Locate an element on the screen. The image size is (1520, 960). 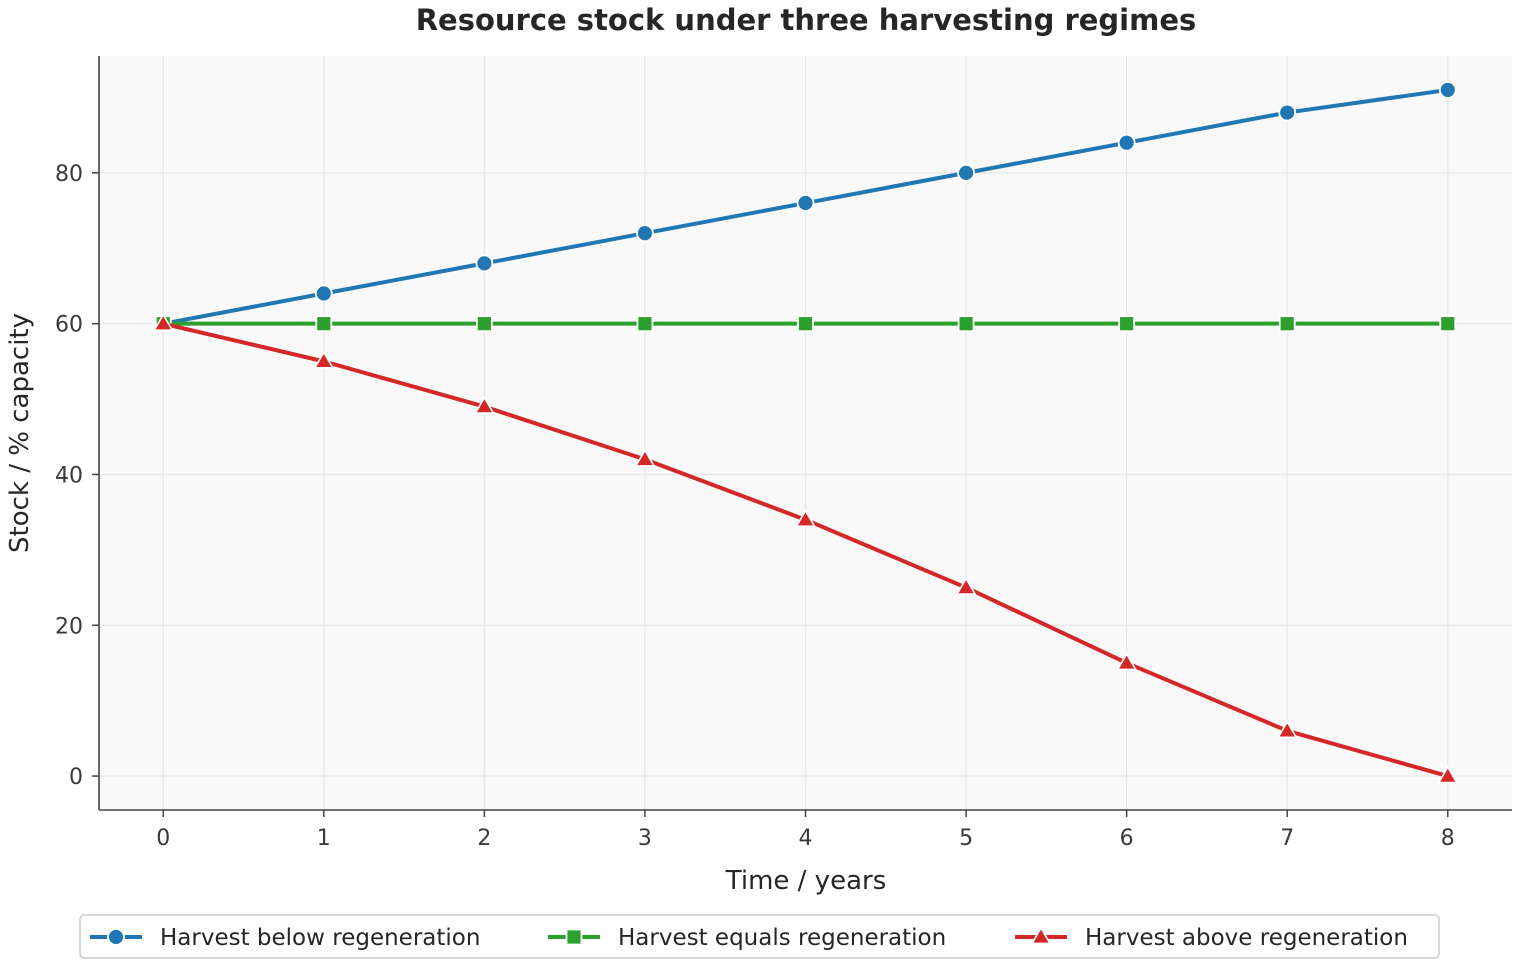
x-axis-ticks: 0 1 2 3 4 5 6 7 8 is located at coordinates (805, 830).